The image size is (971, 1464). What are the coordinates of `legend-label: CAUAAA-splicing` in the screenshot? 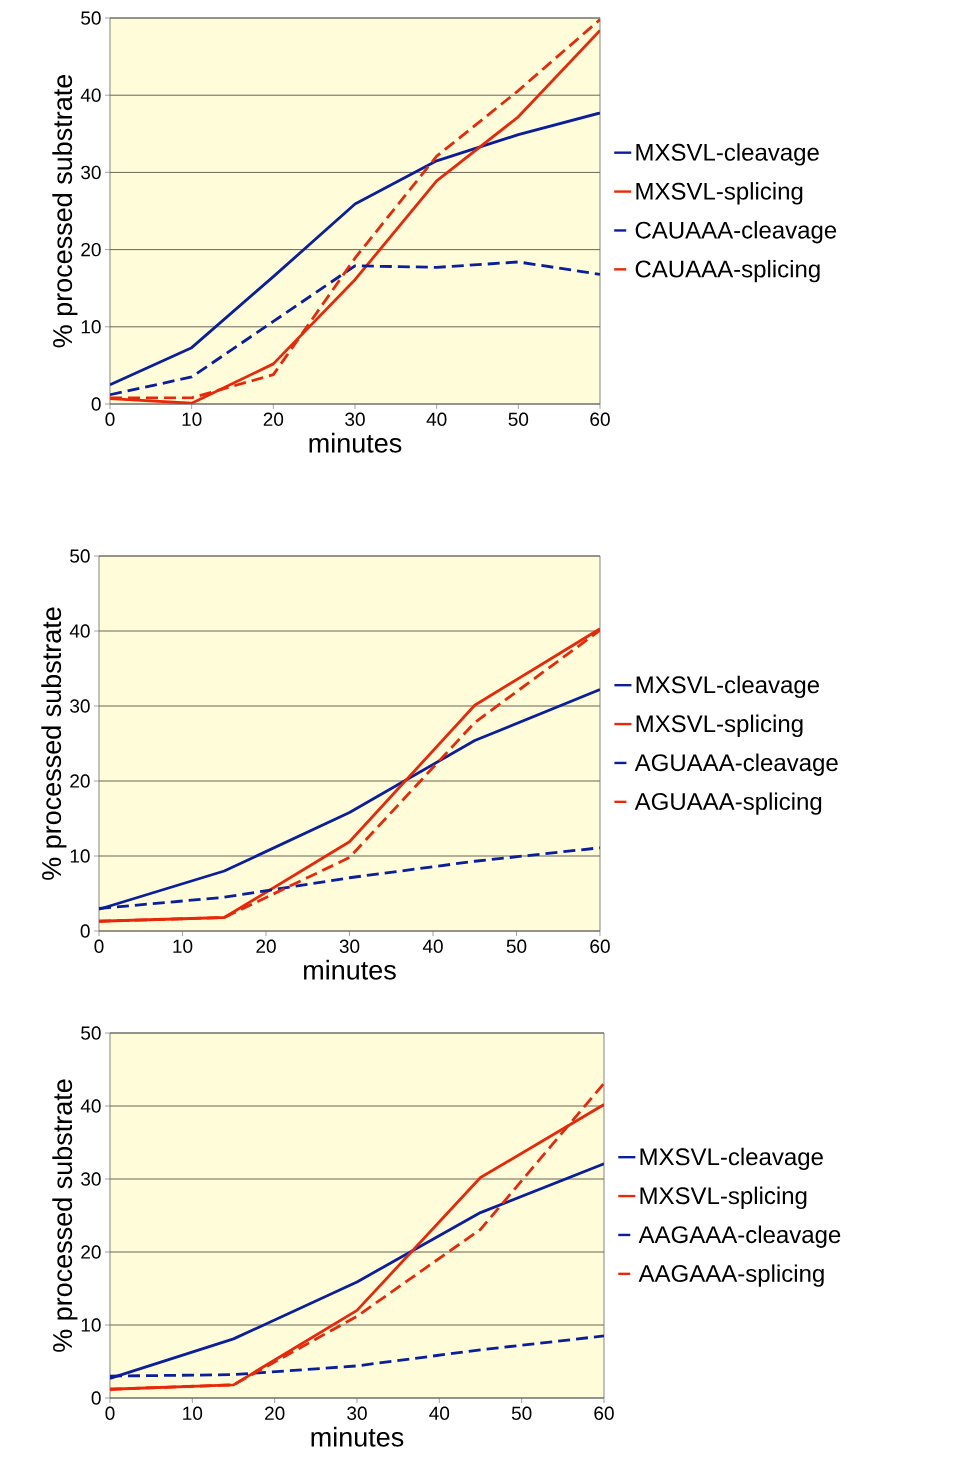 It's located at (727, 271).